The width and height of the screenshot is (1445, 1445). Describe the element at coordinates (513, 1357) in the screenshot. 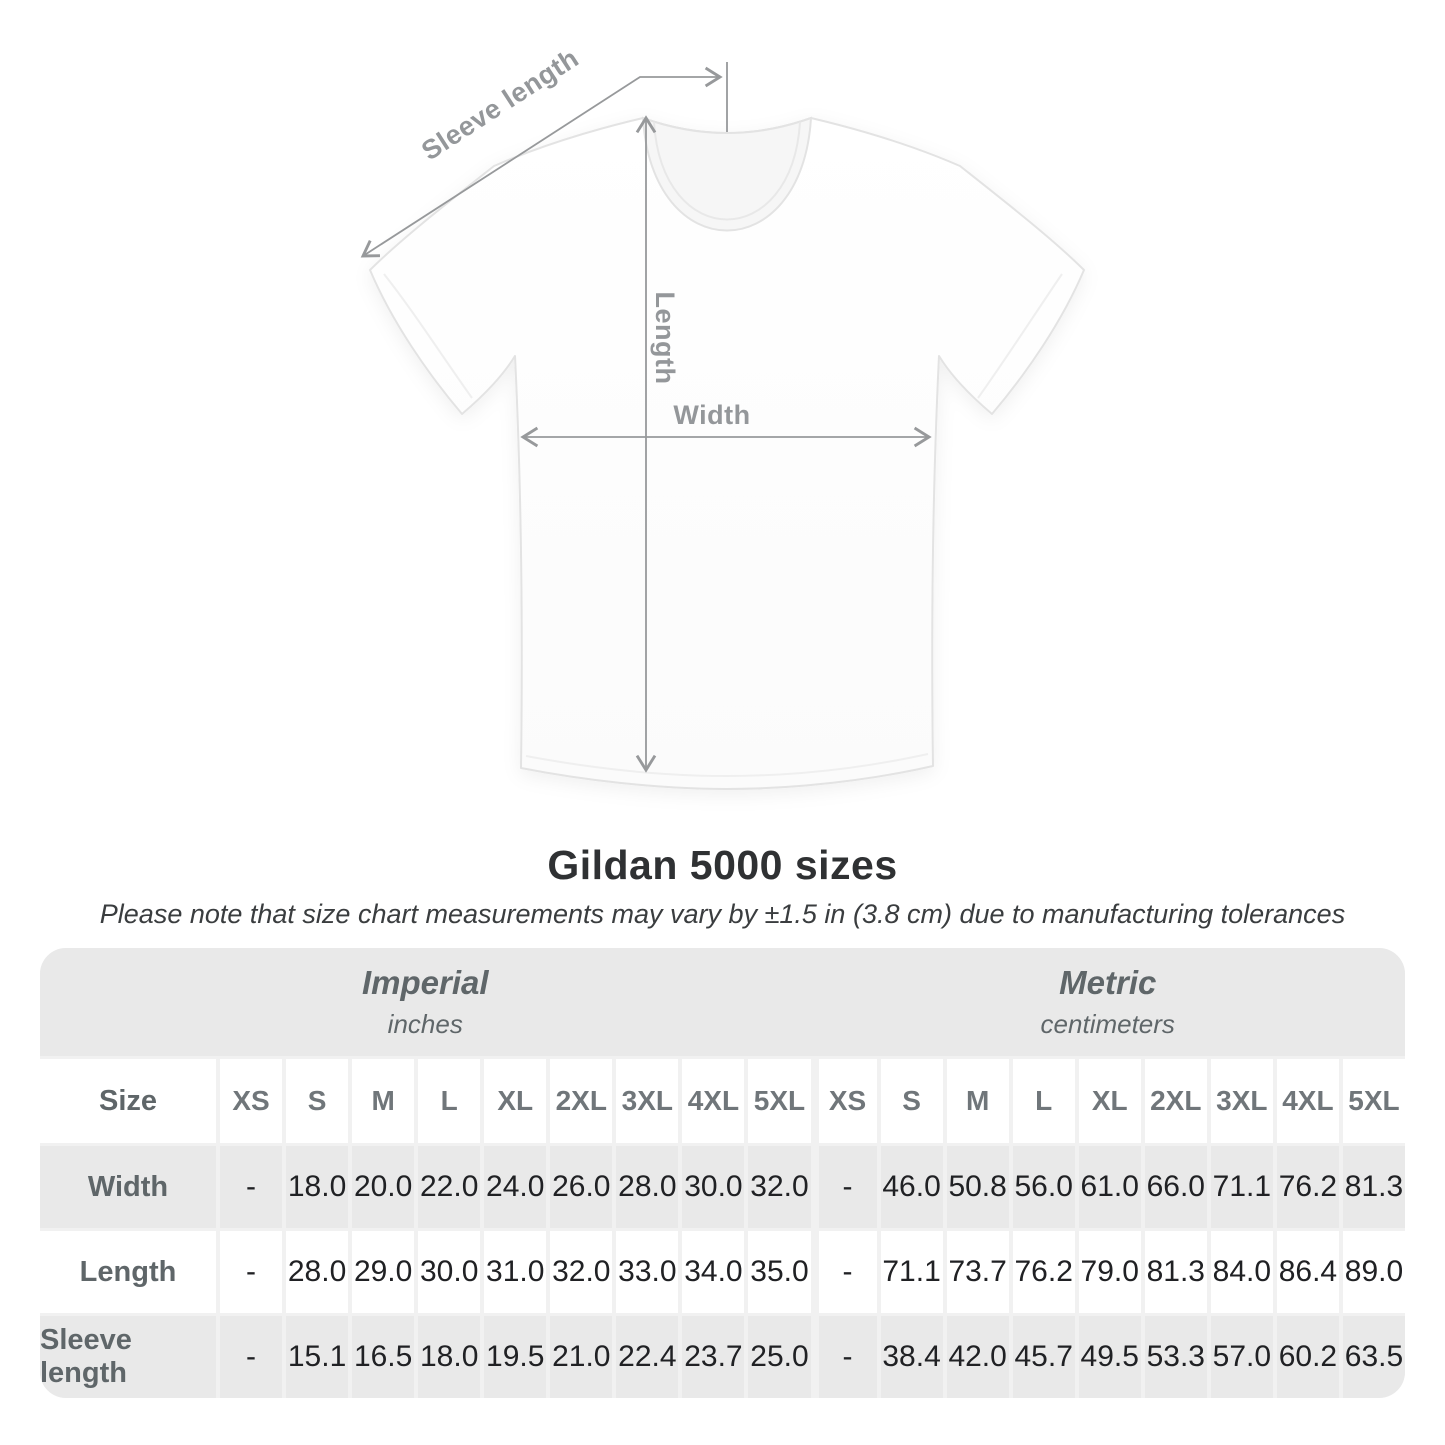

I see `value-cell: 19.5` at that location.